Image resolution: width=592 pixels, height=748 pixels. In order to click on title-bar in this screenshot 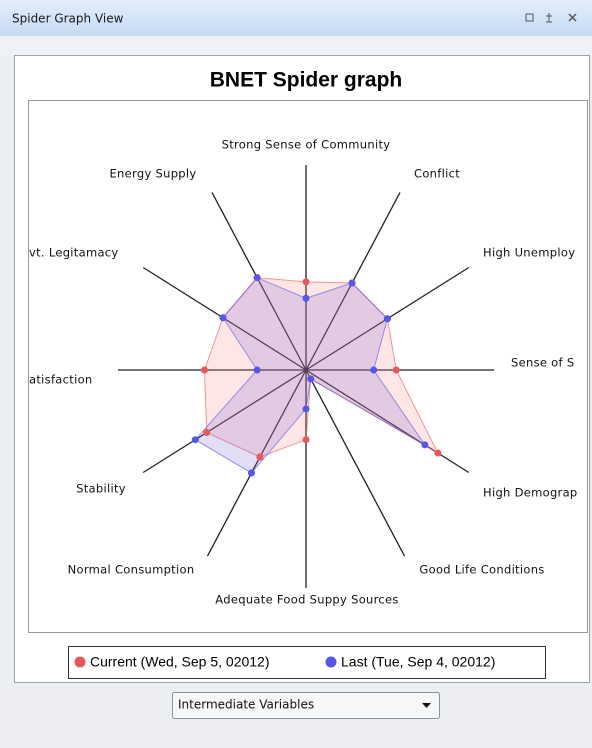, I will do `click(296, 18)`.